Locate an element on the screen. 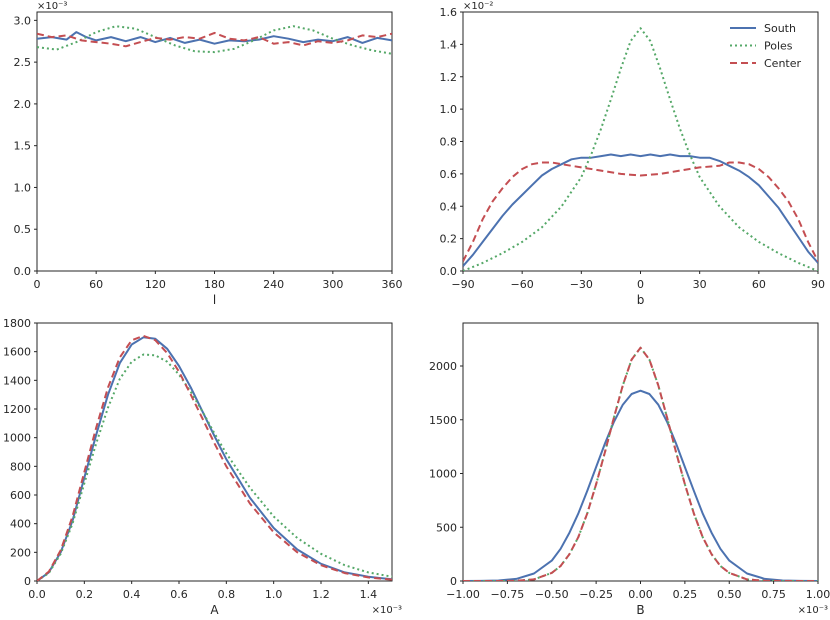 The image size is (830, 620). ytick-label: 0.6 is located at coordinates (449, 174).